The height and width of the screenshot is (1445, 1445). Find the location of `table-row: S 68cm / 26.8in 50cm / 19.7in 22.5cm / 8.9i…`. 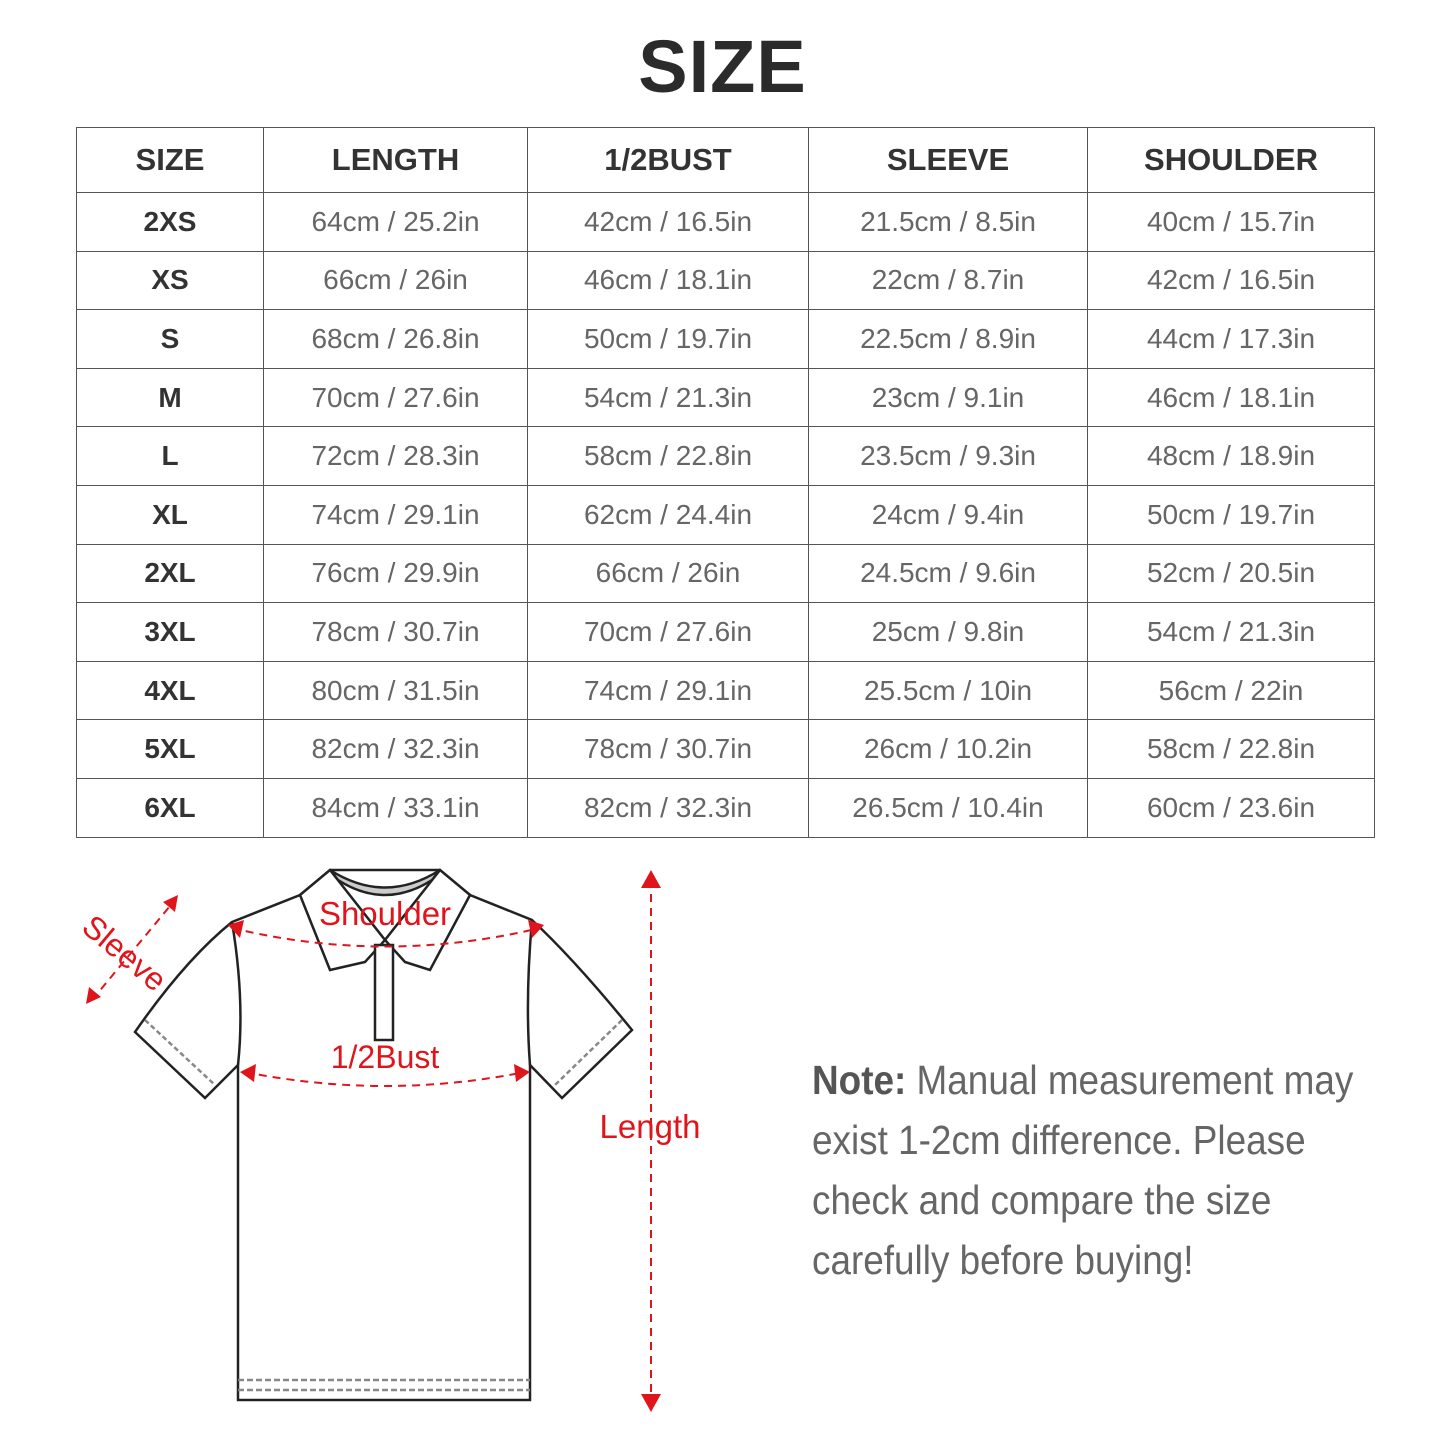

table-row: S 68cm / 26.8in 50cm / 19.7in 22.5cm / 8.9i… is located at coordinates (725, 339).